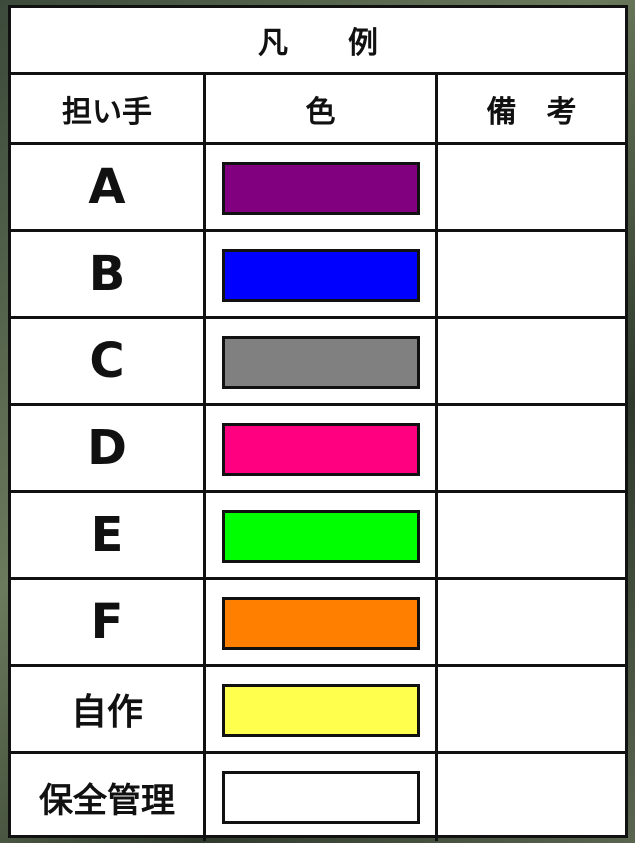  I want to click on header-cell: 担い手, so click(108, 110).